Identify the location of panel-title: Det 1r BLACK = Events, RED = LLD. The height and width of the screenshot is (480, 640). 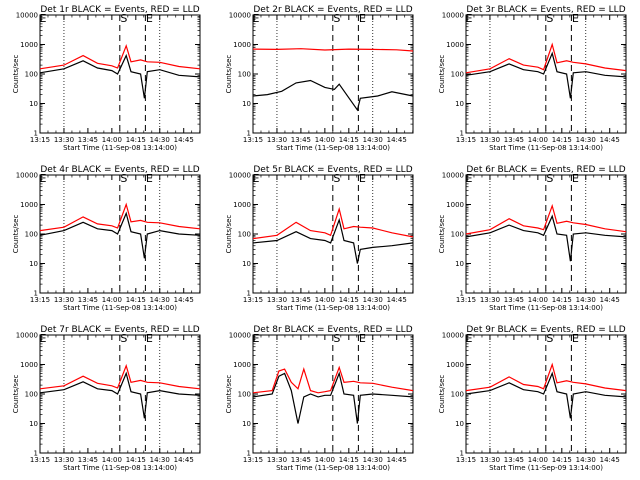
(119, 10).